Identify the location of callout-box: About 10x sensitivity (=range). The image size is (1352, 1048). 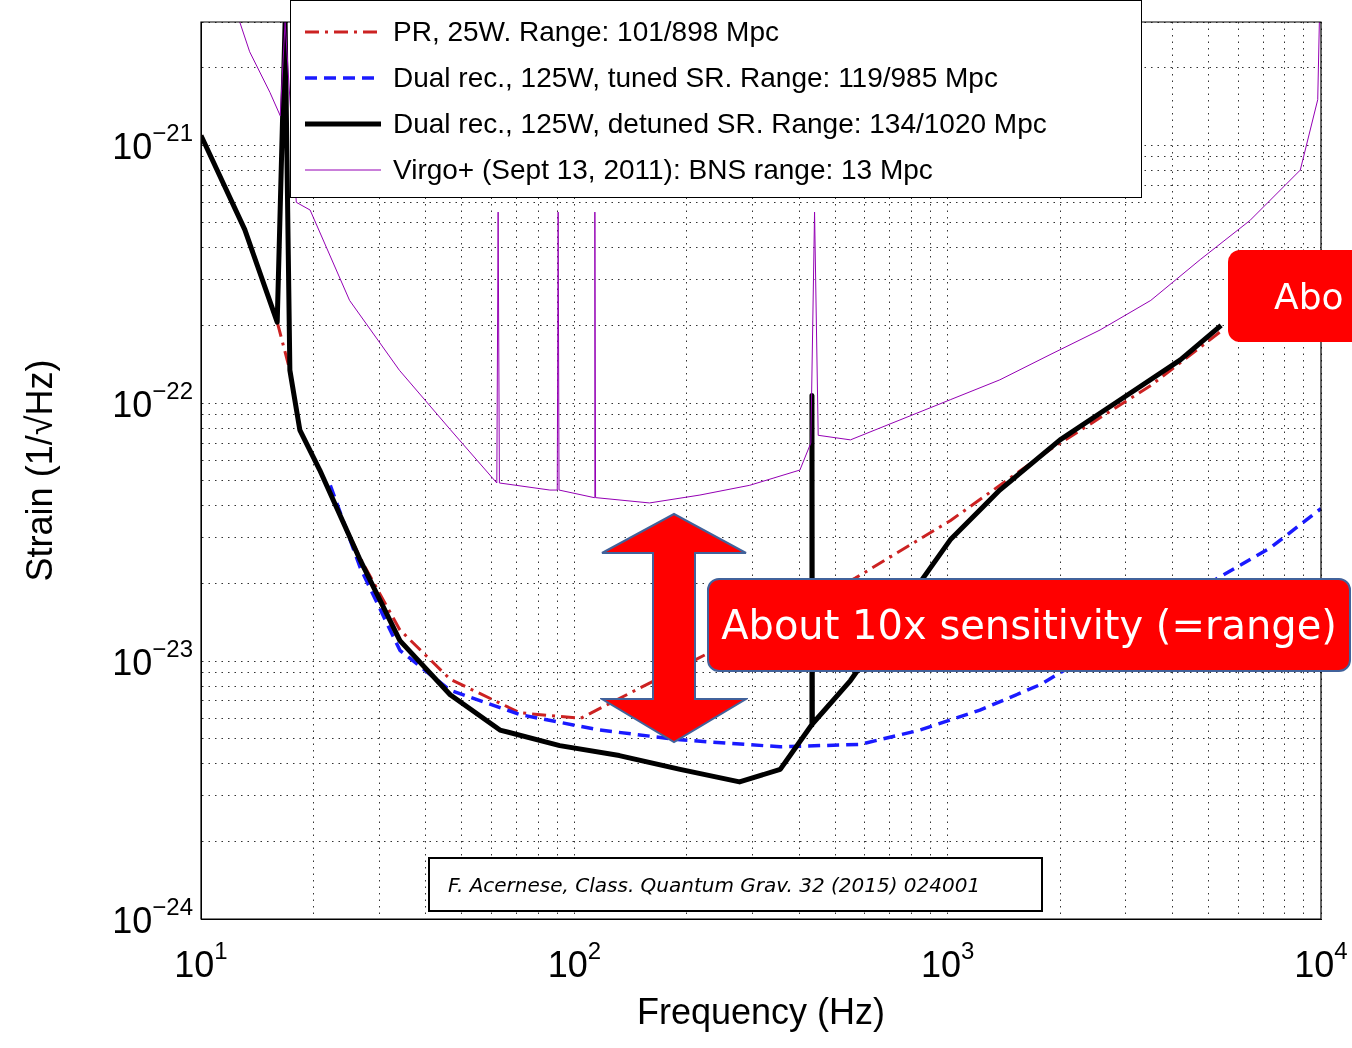
(1029, 625).